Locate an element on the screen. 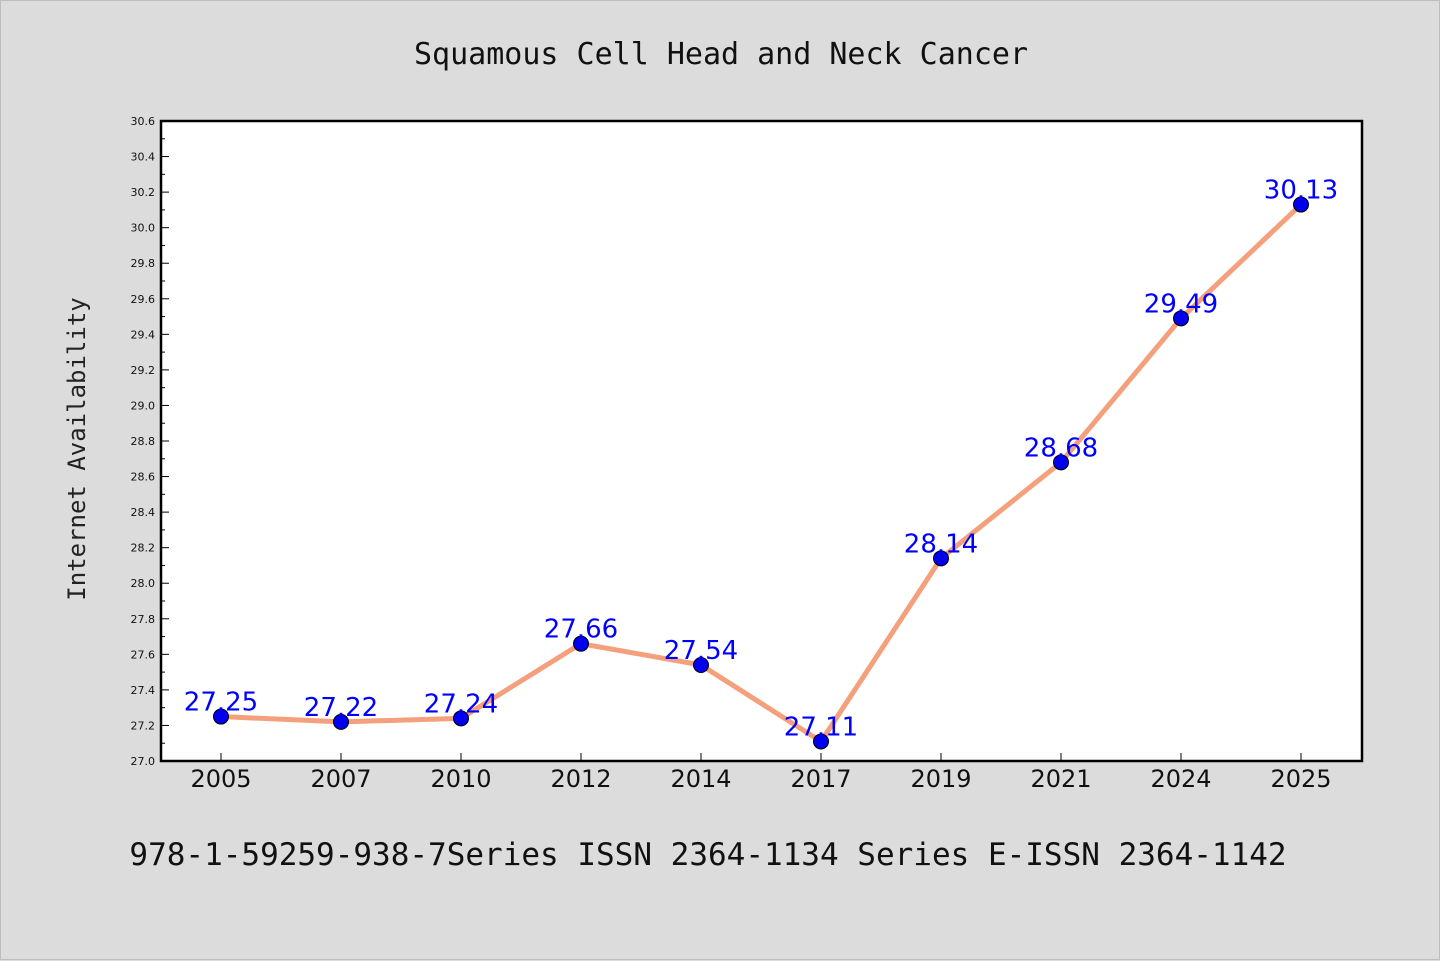  data-label: 27.54 is located at coordinates (701, 651).